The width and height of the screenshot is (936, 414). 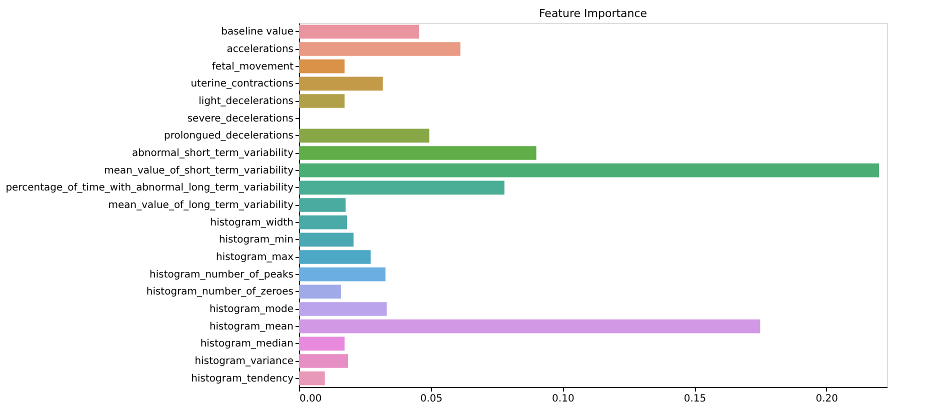 I want to click on y-tick-label: baseline value, so click(x=257, y=32).